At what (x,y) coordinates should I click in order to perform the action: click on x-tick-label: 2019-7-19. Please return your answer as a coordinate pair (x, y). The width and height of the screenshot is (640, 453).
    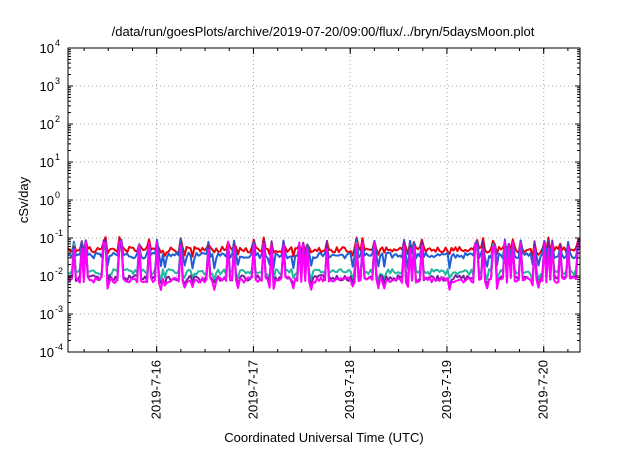
    Looking at the image, I should click on (446, 389).